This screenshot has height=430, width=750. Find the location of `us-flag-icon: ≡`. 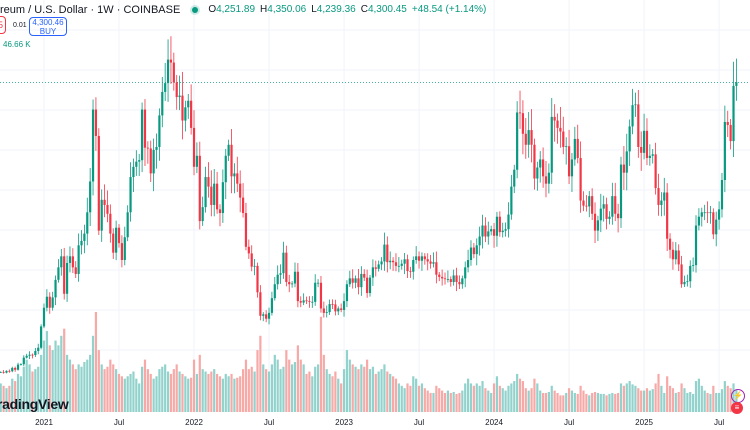

us-flag-icon: ≡ is located at coordinates (737, 408).